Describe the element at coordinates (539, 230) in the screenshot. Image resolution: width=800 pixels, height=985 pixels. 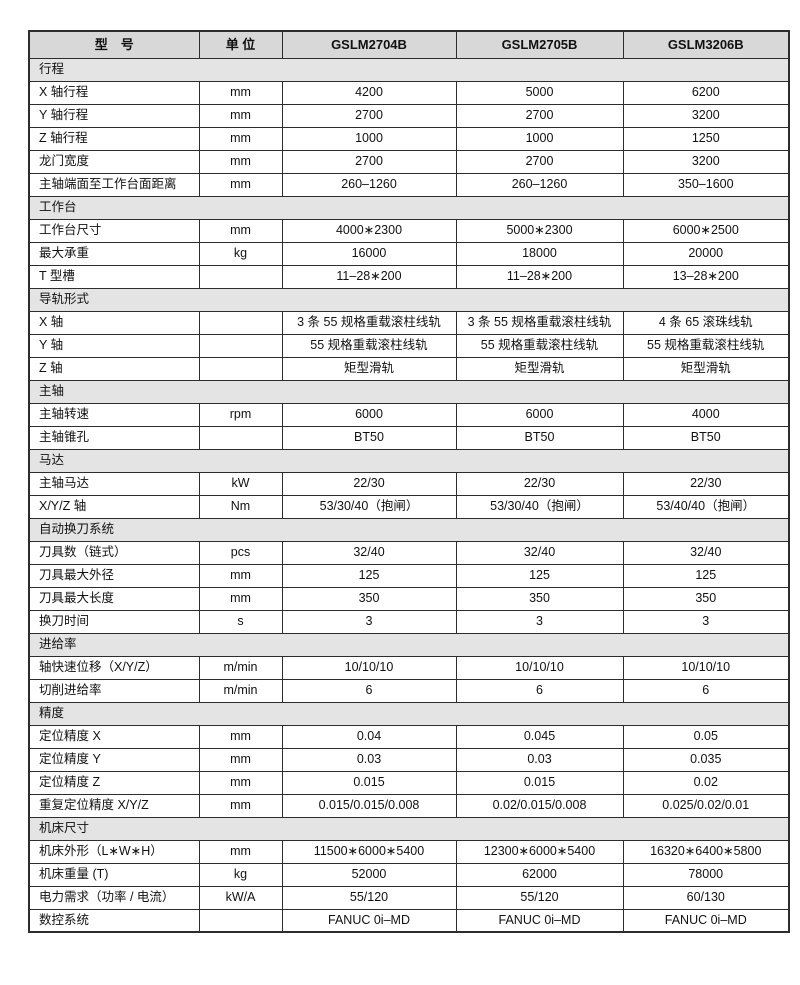
I see `spec-value-model-2: 5000∗2300` at that location.